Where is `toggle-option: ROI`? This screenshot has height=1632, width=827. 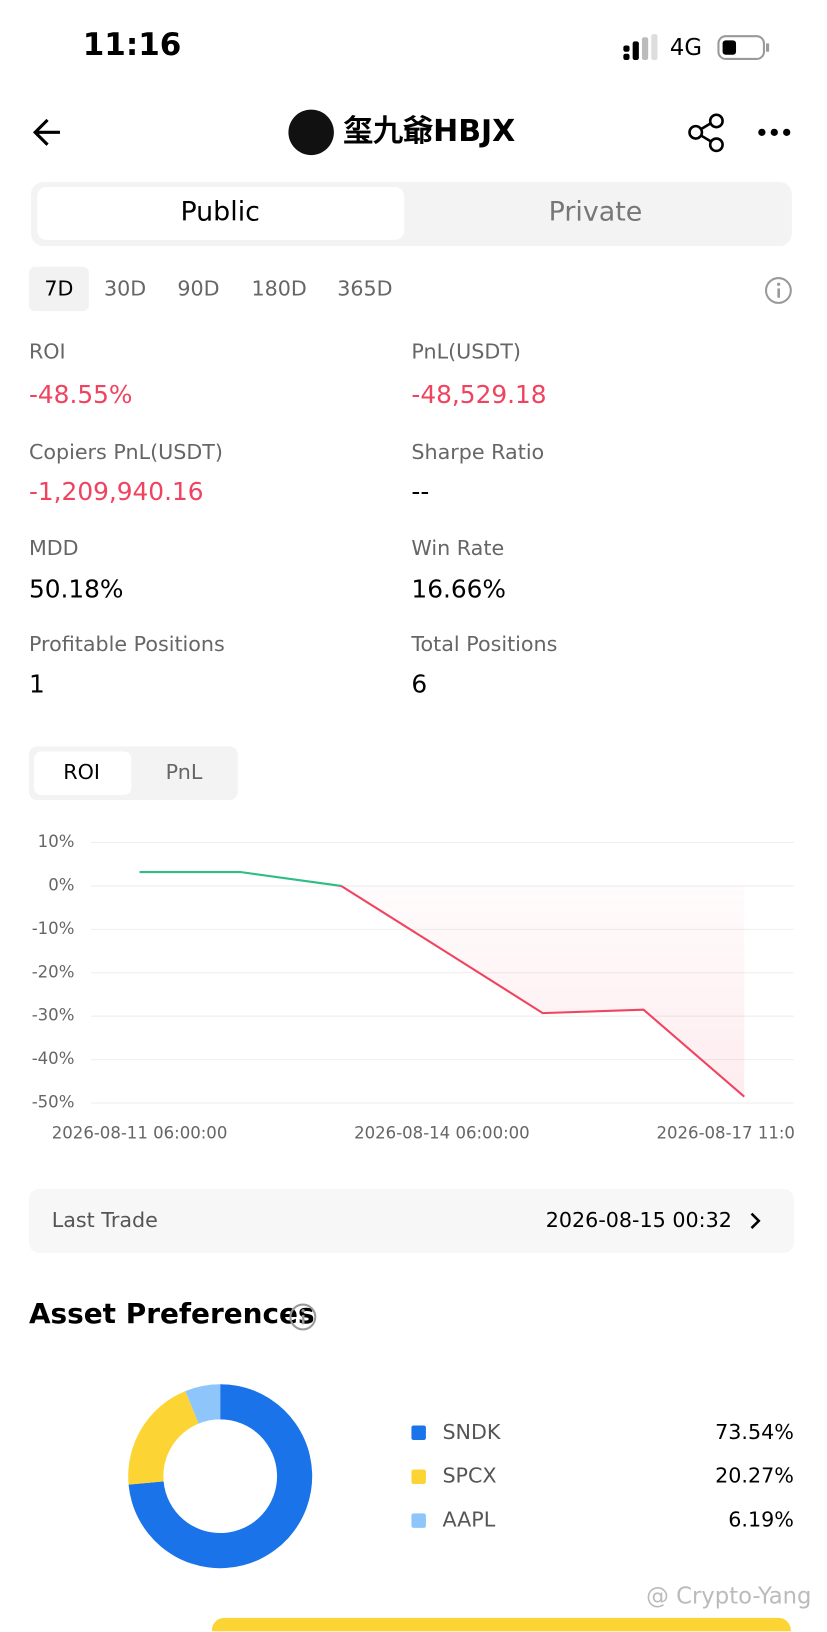
toggle-option: ROI is located at coordinates (81, 772).